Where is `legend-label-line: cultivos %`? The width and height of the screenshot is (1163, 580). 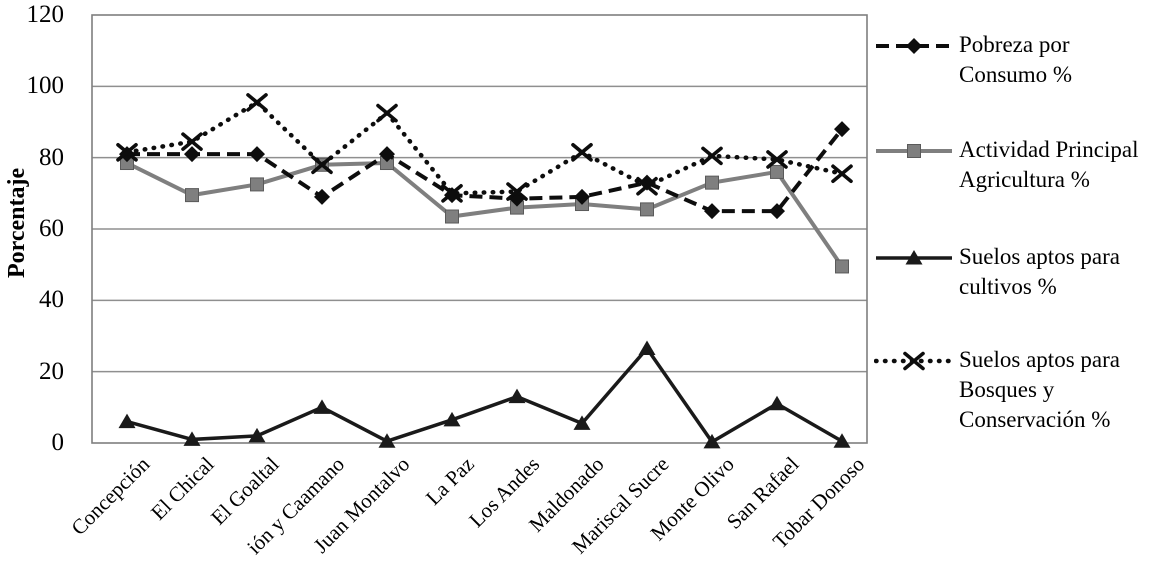
legend-label-line: cultivos % is located at coordinates (1008, 286).